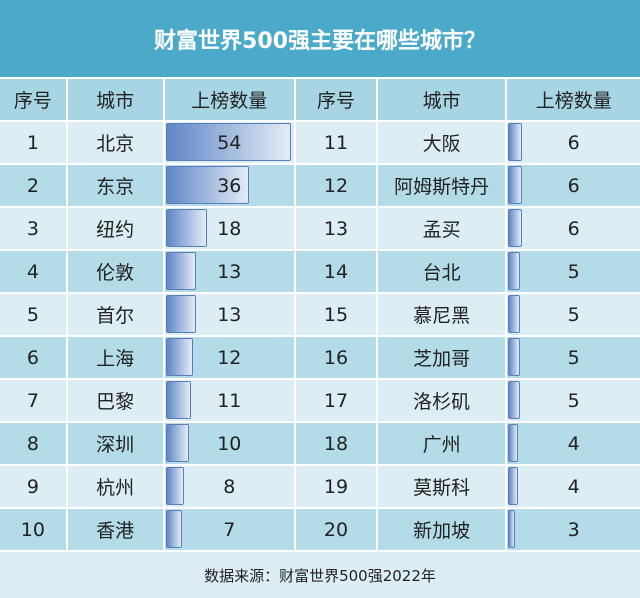 This screenshot has width=640, height=598. Describe the element at coordinates (320, 38) in the screenshot. I see `page-title: 财富世界500强主要在哪些城市？` at that location.